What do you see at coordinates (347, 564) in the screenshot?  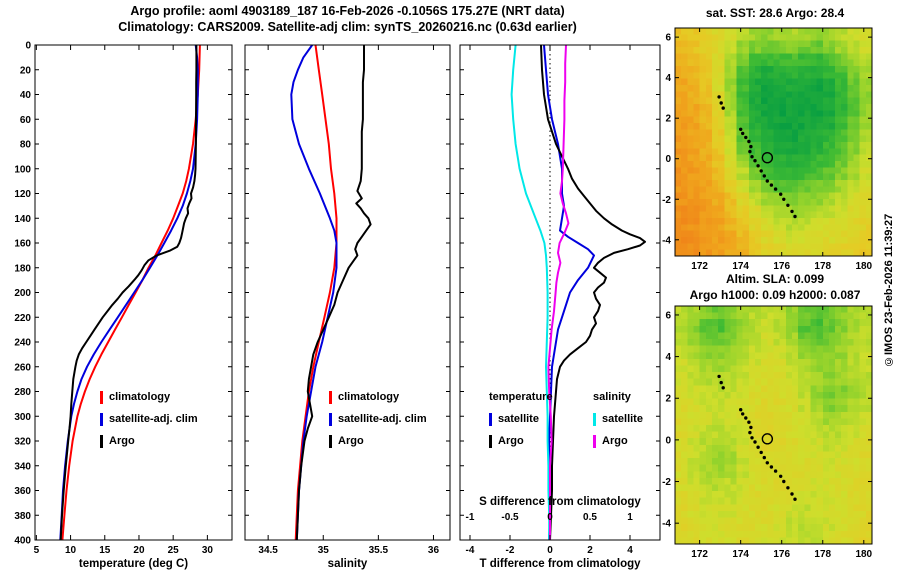 I see `salinity-axis-label: salinity` at bounding box center [347, 564].